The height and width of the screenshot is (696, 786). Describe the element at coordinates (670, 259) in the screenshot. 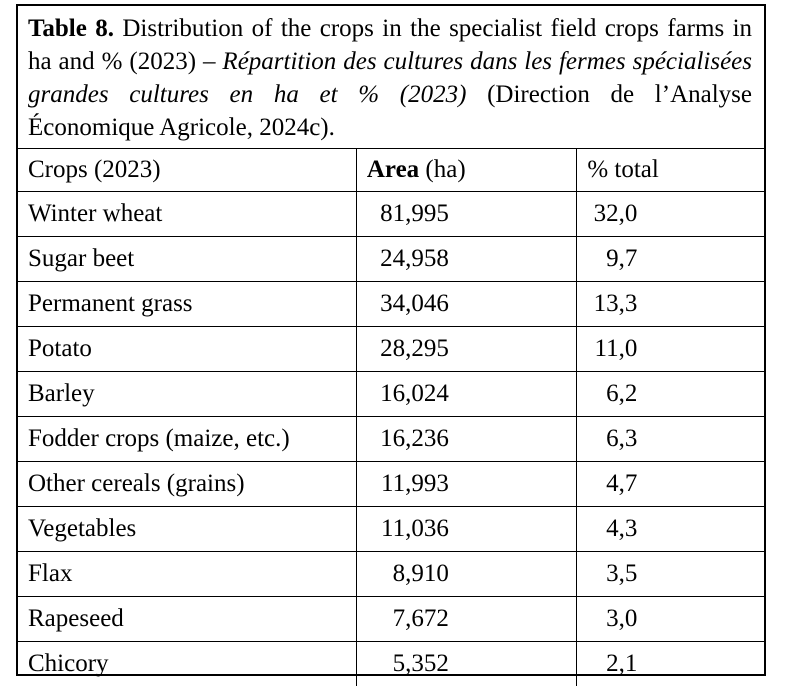

I see `pct-cell: 9,7` at that location.